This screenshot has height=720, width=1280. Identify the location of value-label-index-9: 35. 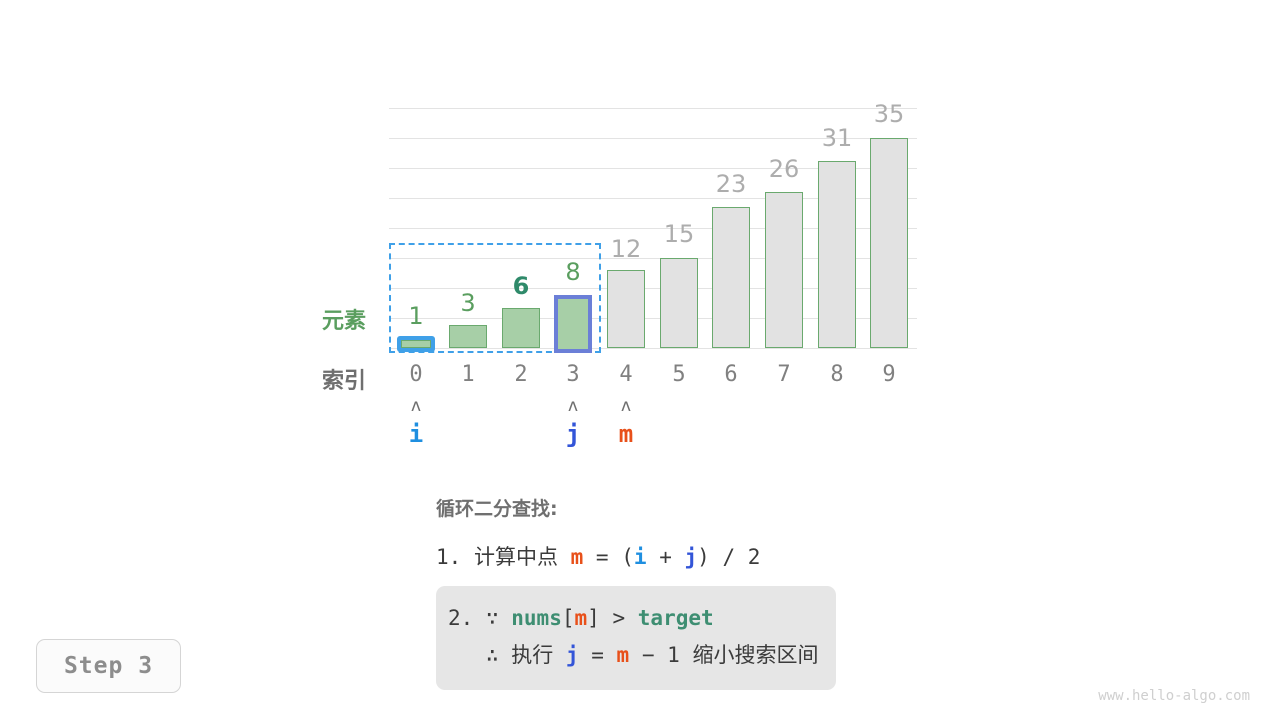
(889, 114).